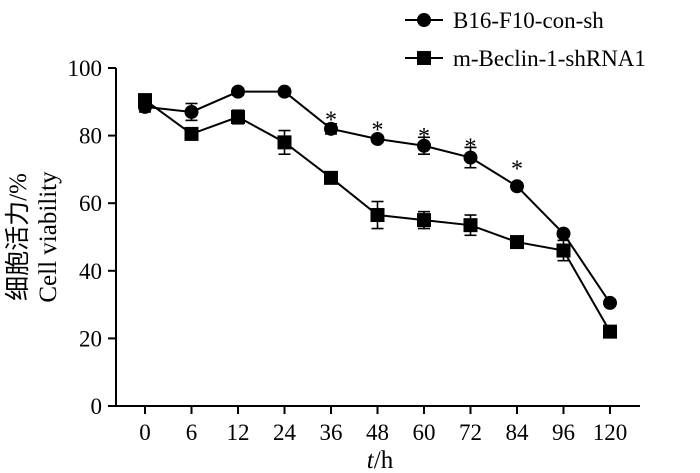  I want to click on x-axis-title: t/h, so click(380, 460).